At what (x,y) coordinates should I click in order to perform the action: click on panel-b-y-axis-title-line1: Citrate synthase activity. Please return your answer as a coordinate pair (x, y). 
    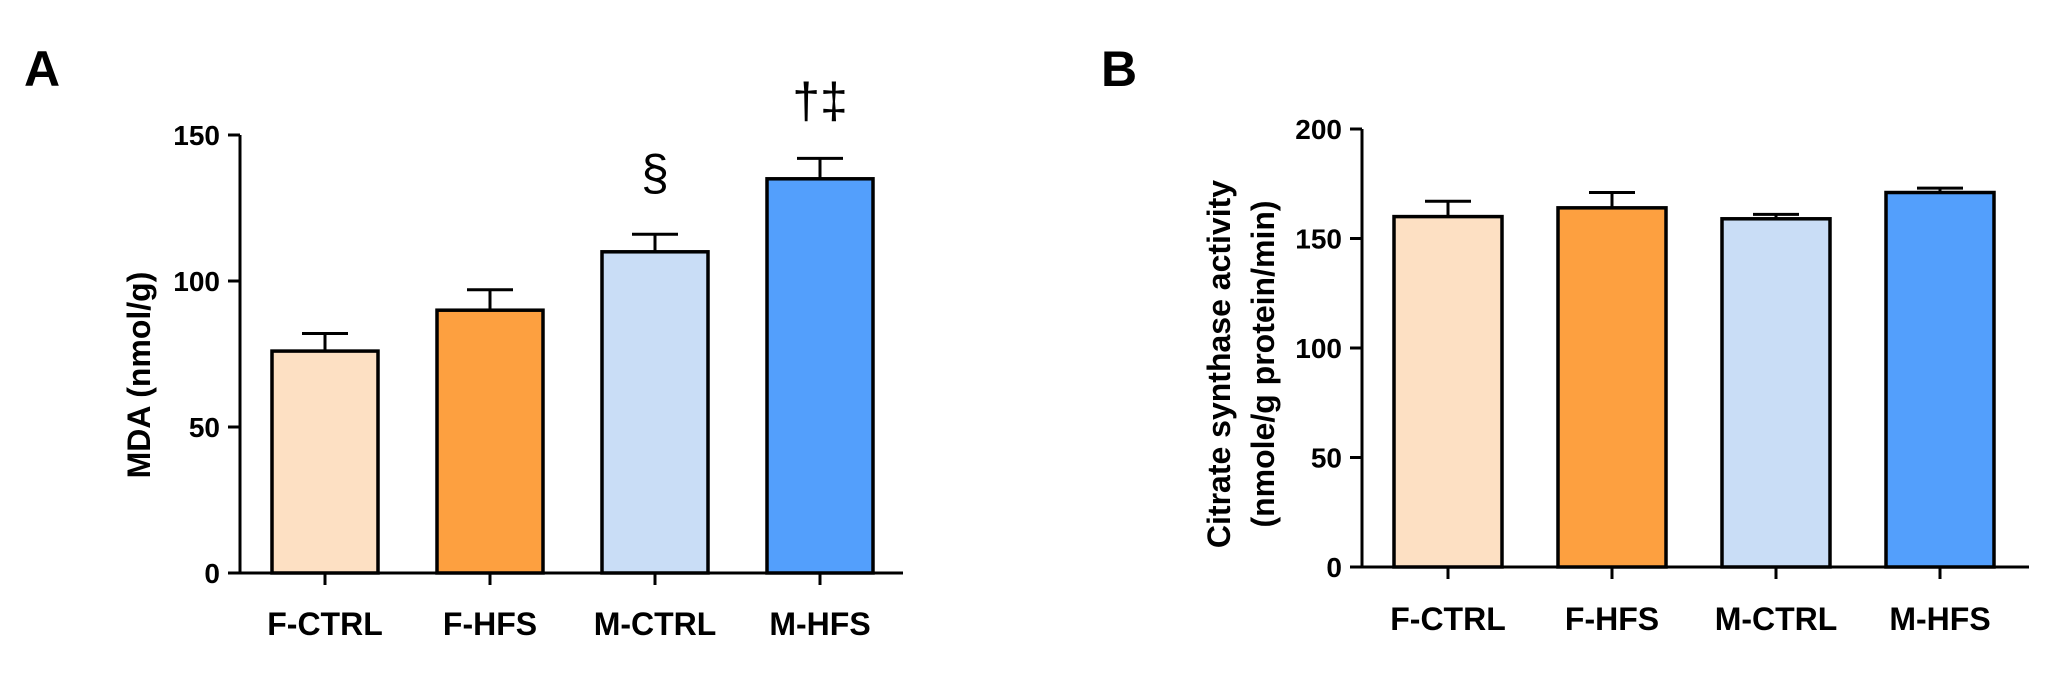
    Looking at the image, I should click on (1219, 364).